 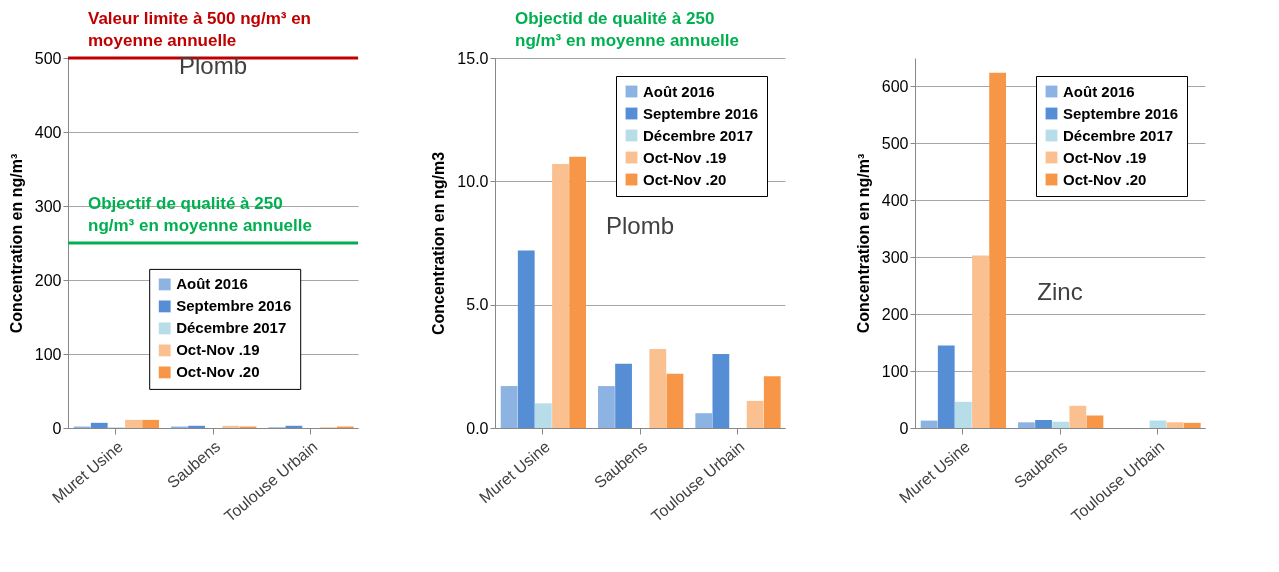 What do you see at coordinates (477, 428) in the screenshot?
I see `y-tick-label: 0.0` at bounding box center [477, 428].